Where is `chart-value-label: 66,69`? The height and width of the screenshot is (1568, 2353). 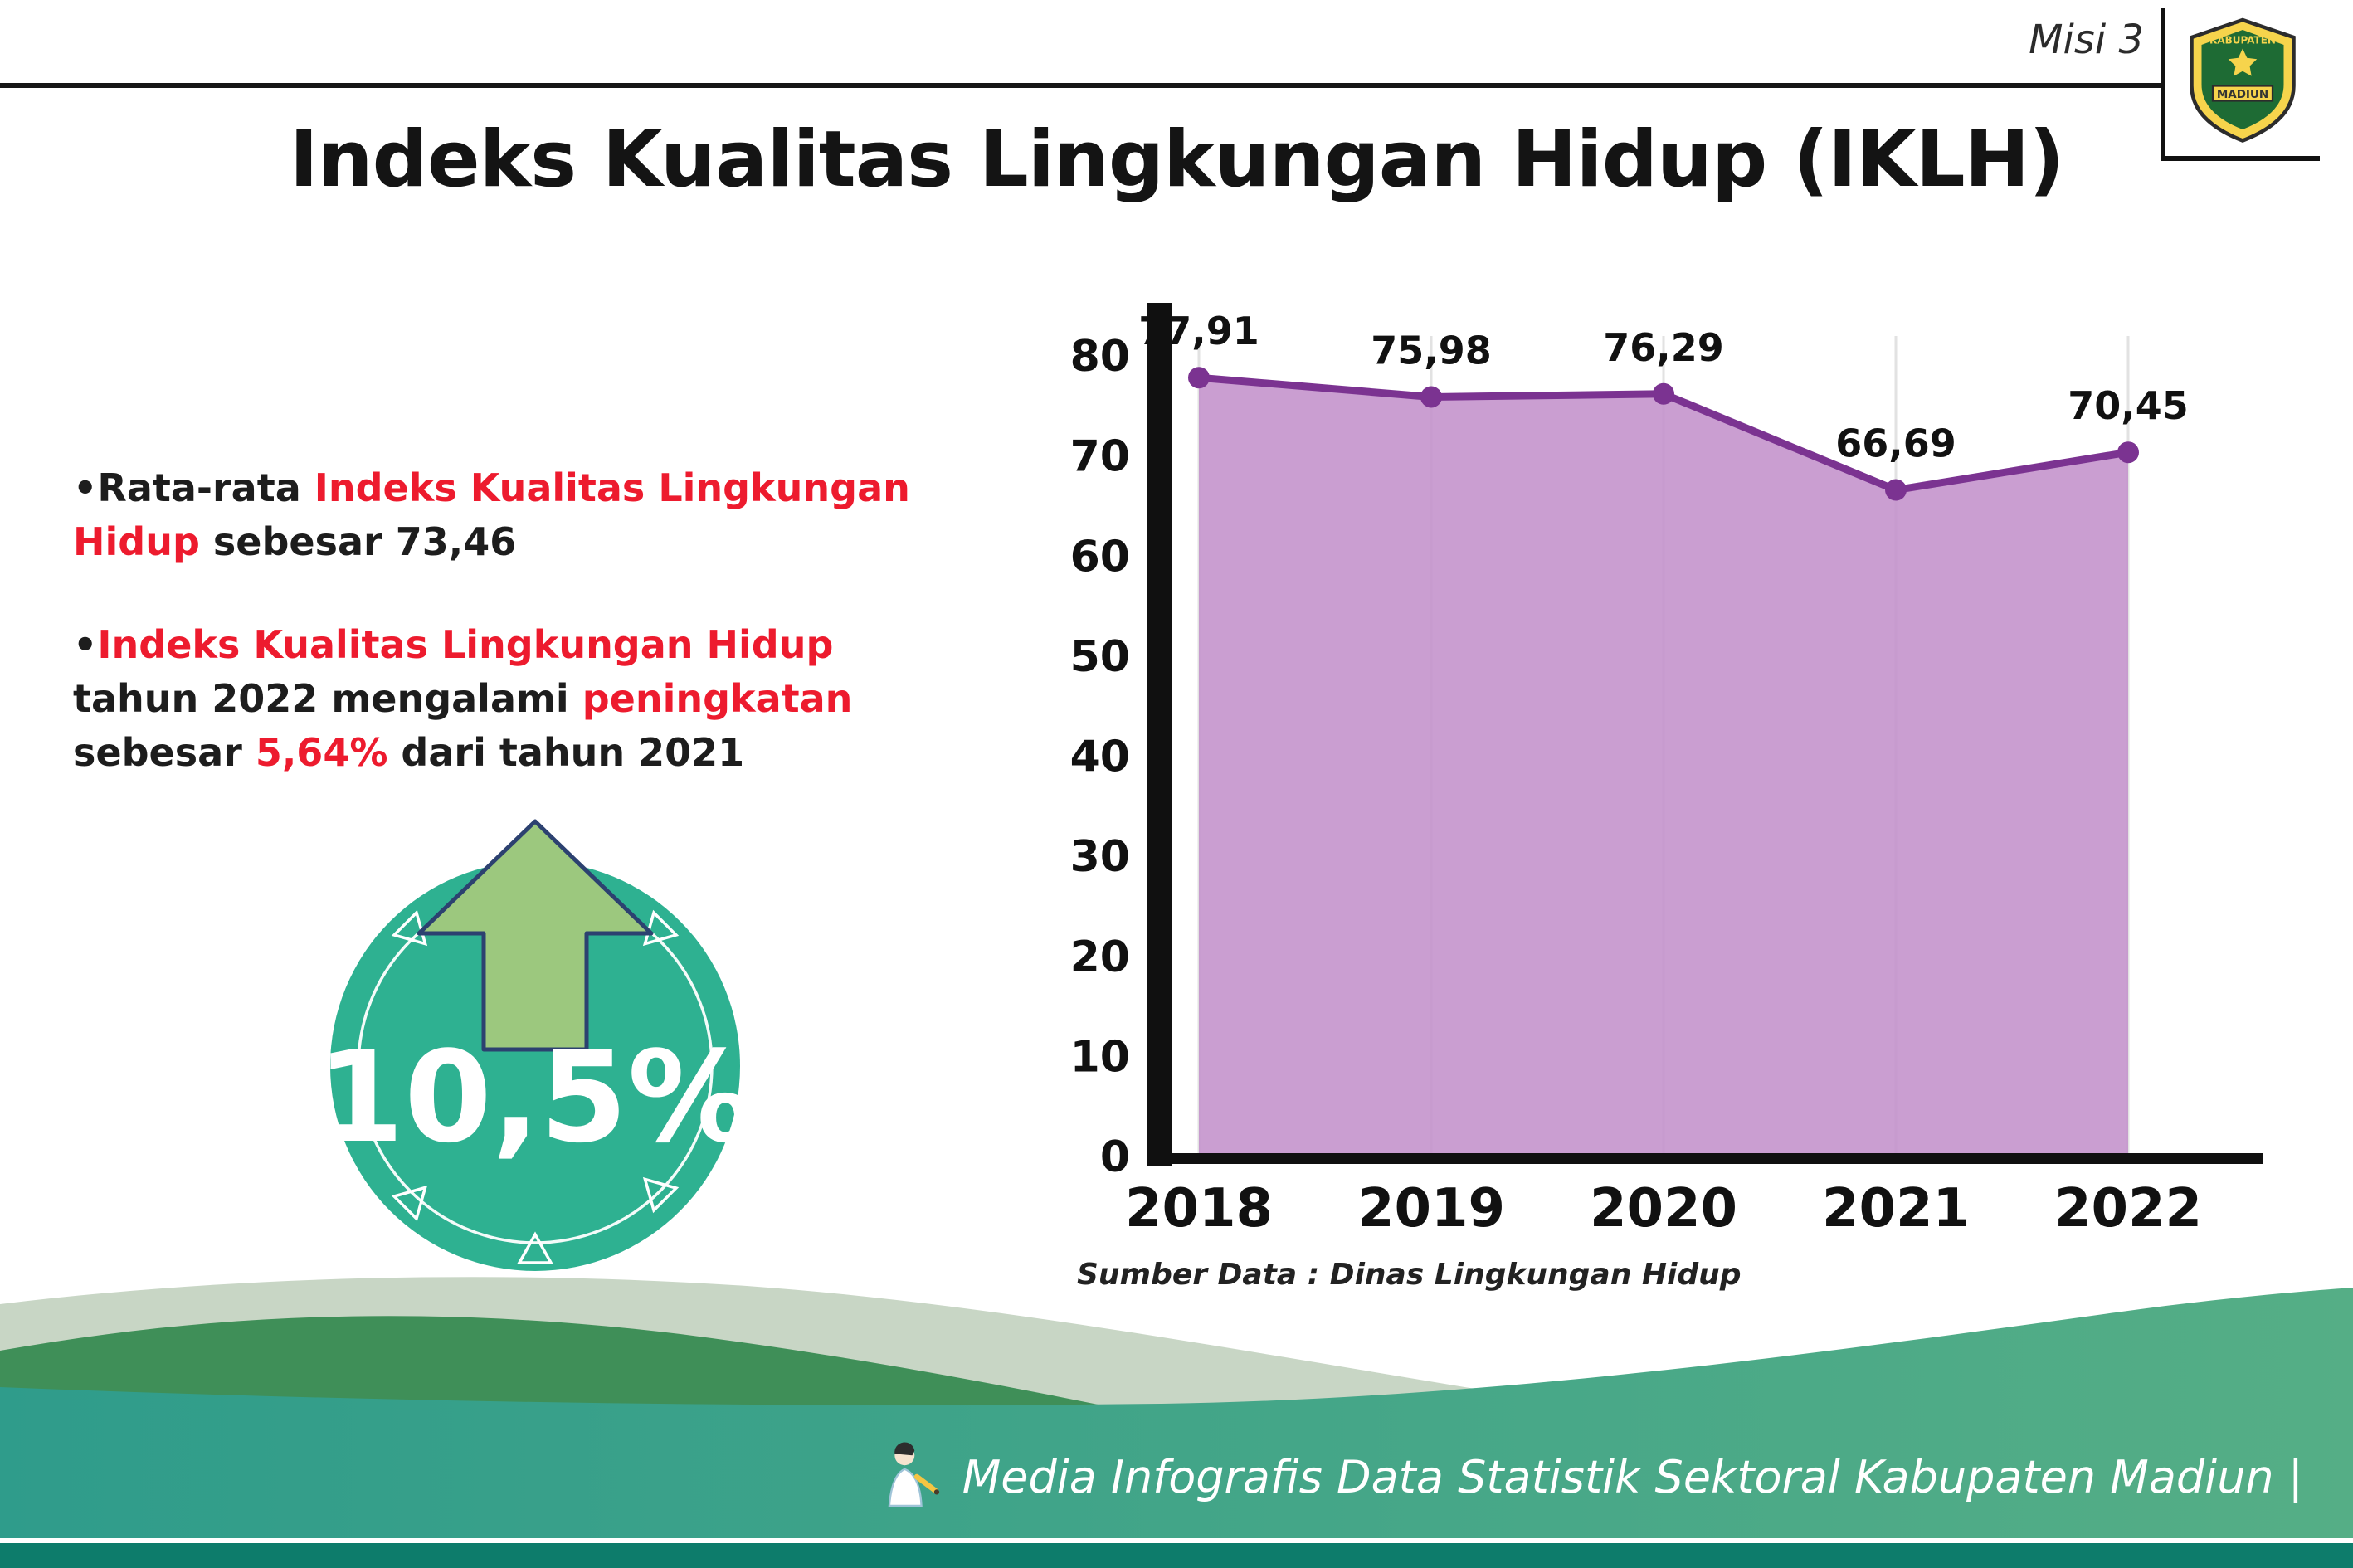
chart-value-label: 66,69 is located at coordinates (1895, 443).